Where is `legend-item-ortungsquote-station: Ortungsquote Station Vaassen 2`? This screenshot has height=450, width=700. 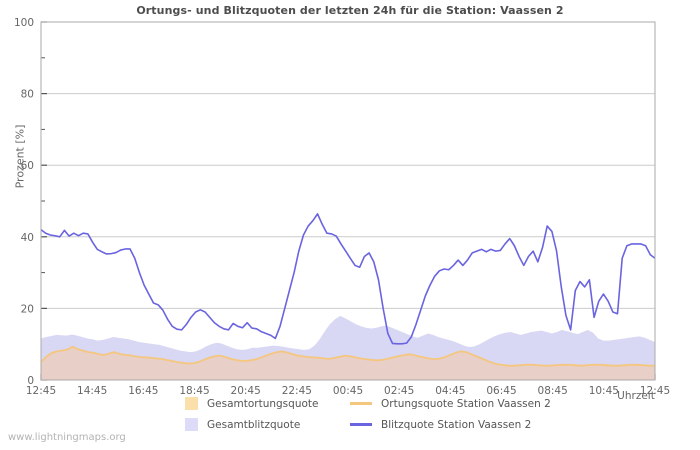 legend-item-ortungsquote-station: Ortungsquote Station Vaassen 2 is located at coordinates (477, 404).